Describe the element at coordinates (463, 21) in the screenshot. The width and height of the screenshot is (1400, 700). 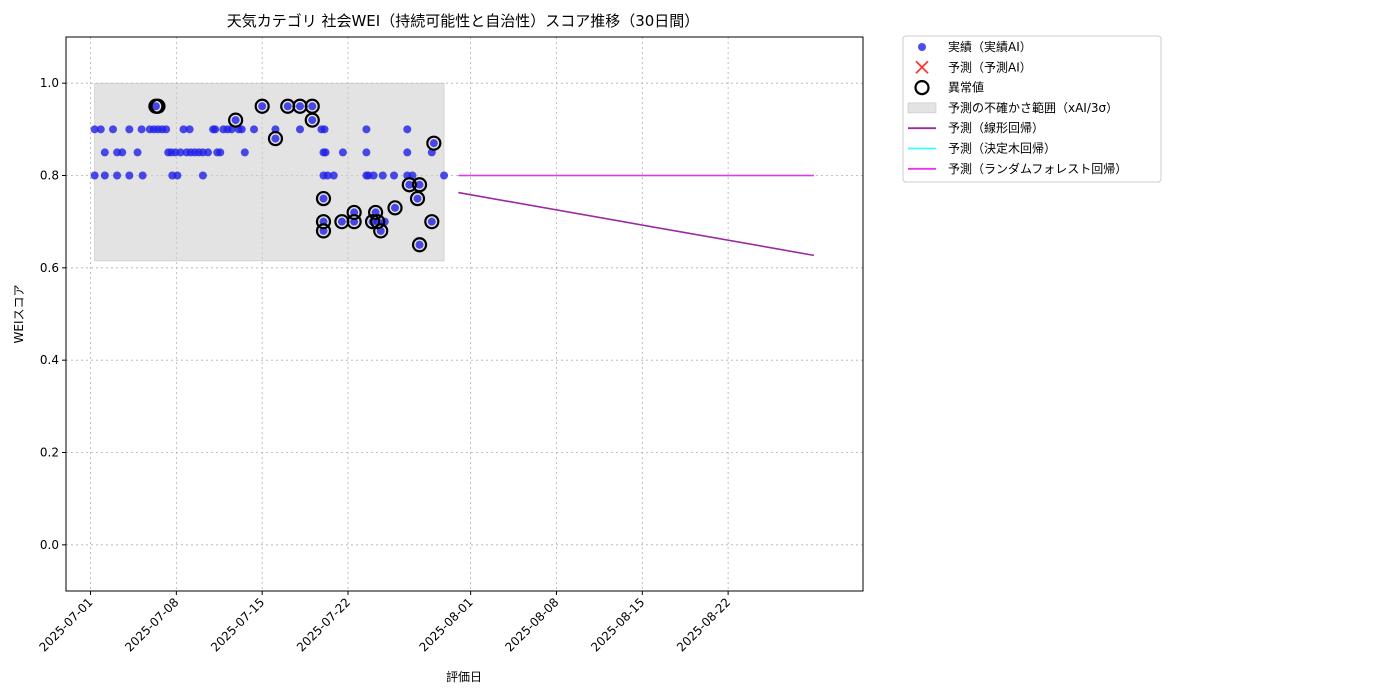
I see `chart-title: 天気カテゴリ 社会WEI（持続可能性と自治性）スコア推移（30日間）` at that location.